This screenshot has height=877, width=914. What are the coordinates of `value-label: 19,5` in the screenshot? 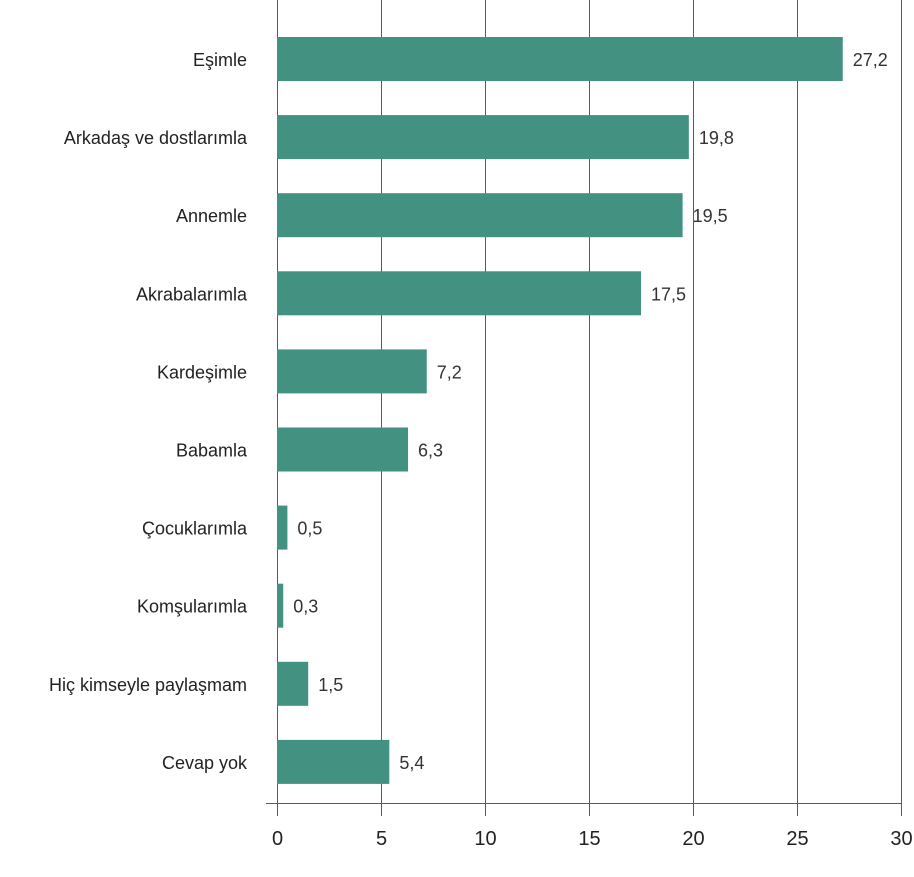 It's located at (710, 216).